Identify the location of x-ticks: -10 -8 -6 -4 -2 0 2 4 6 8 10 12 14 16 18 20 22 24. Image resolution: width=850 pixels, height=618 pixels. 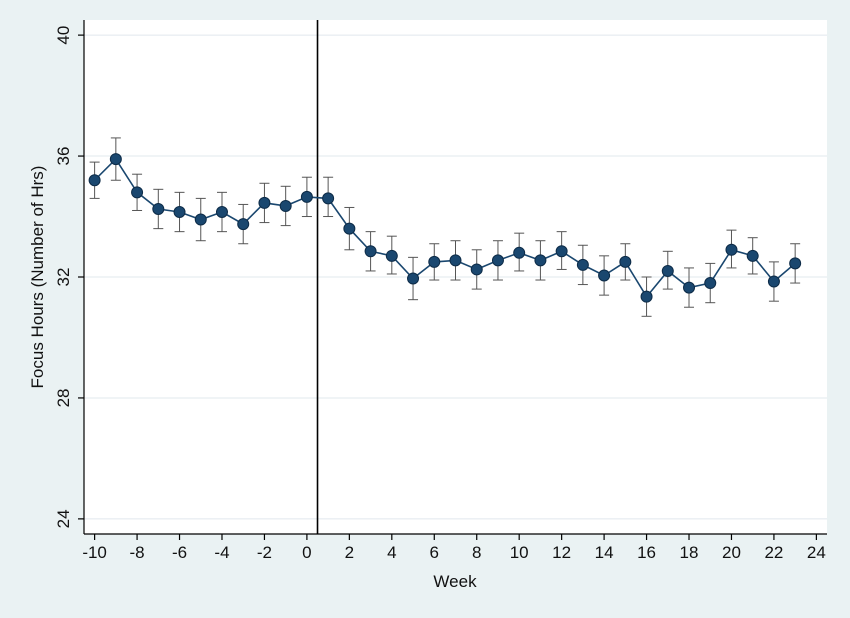
(454, 548).